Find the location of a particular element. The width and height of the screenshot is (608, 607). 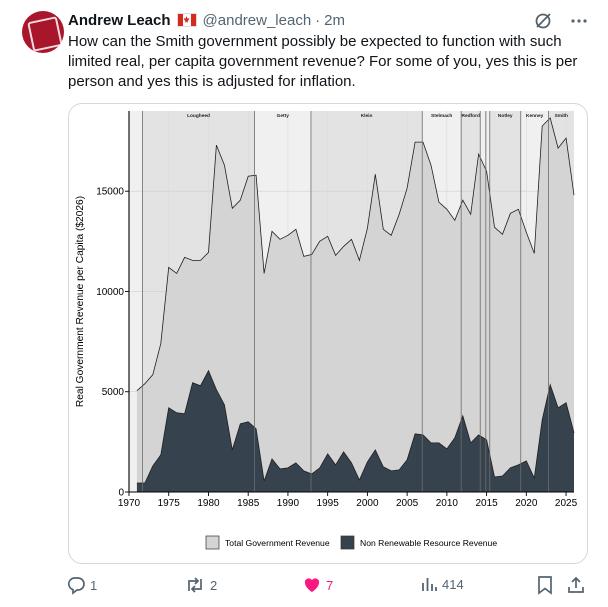

premier-label-redford: Redford is located at coordinates (471, 116).